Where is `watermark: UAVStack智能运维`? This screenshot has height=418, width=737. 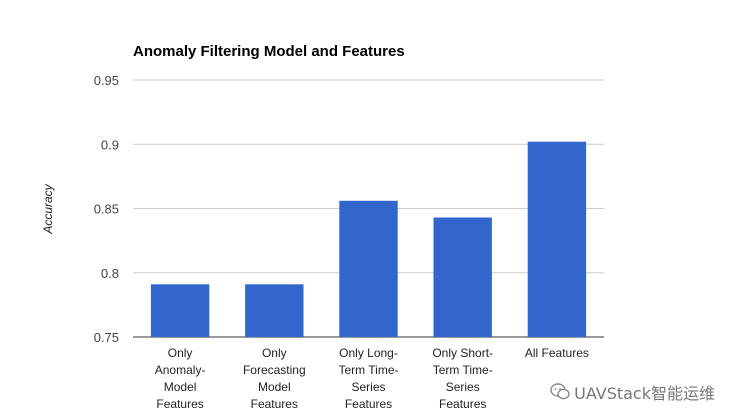 watermark: UAVStack智能运维 is located at coordinates (632, 392).